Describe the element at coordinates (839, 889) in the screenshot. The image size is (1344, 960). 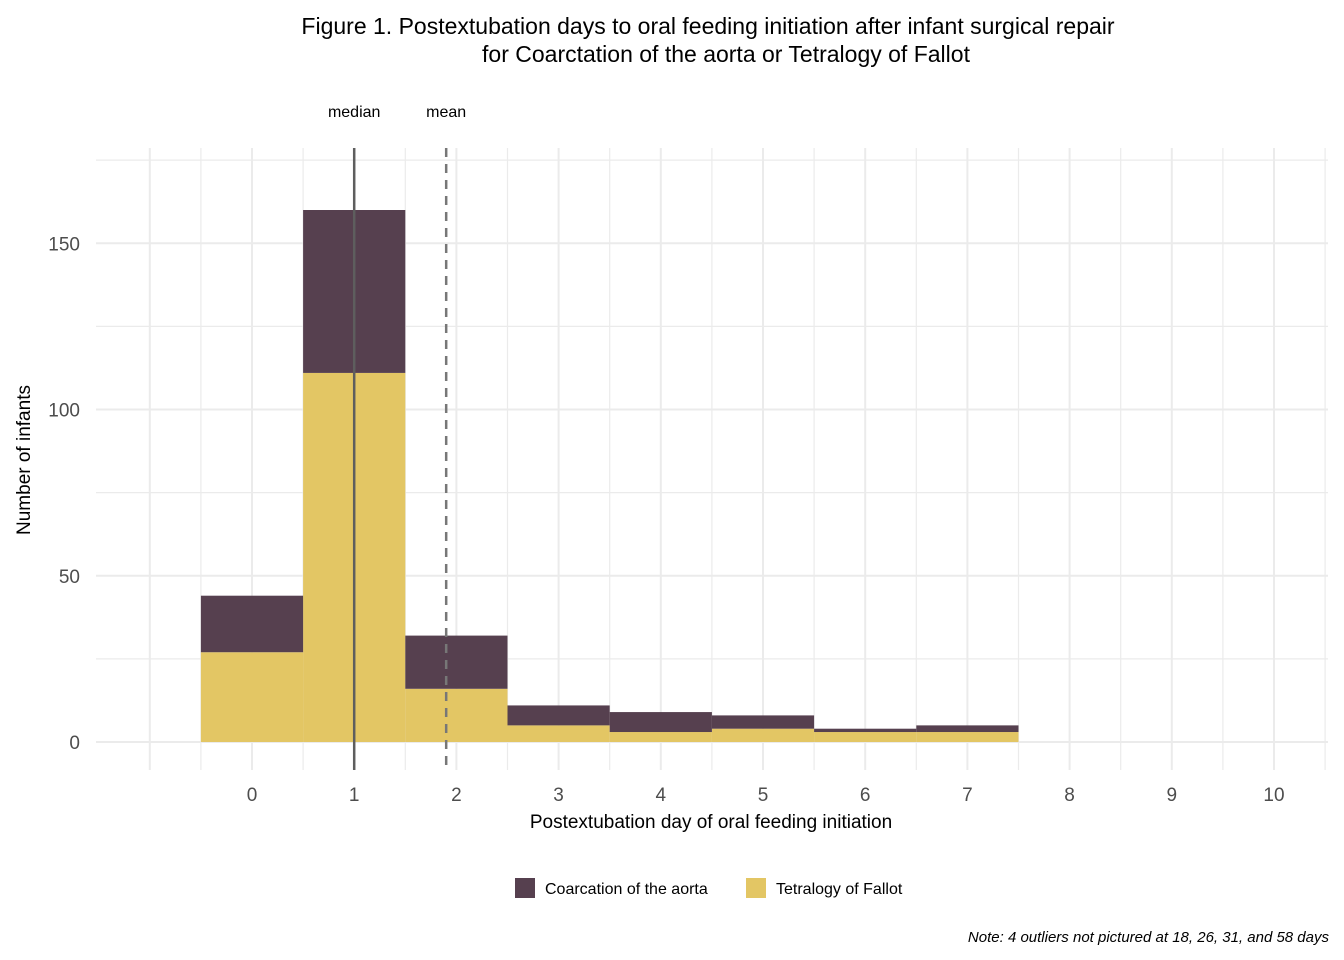
I see `legend-label: Tetralogy of Fallot` at that location.